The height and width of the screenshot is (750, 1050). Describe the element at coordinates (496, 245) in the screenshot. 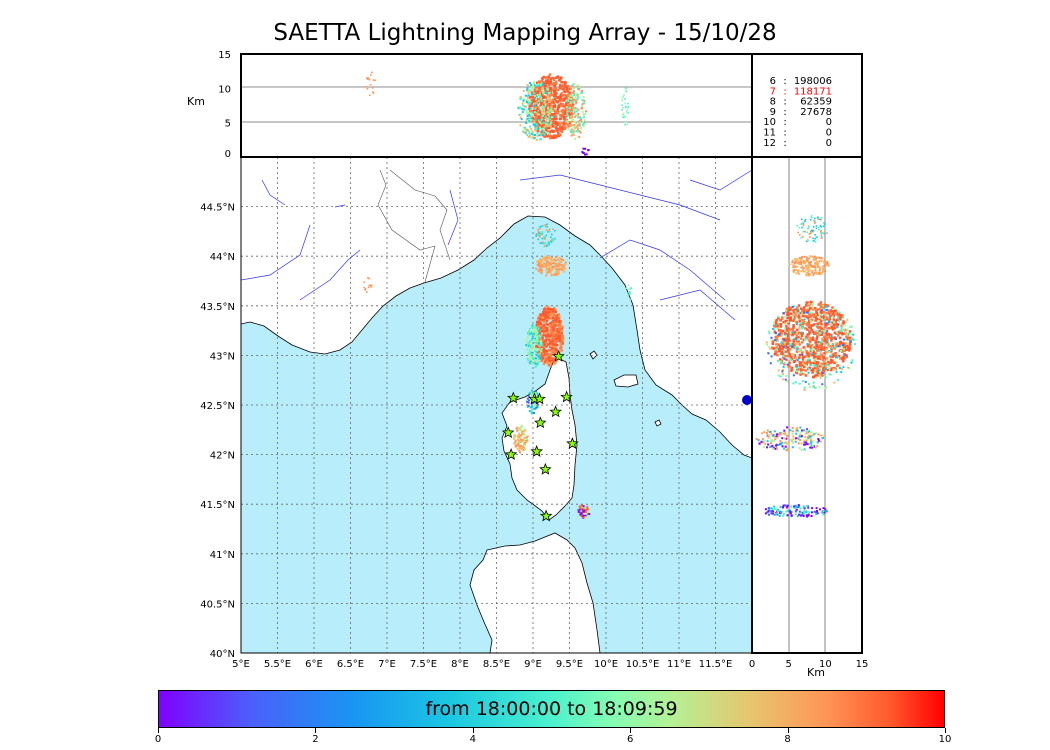

I see `rivers` at that location.